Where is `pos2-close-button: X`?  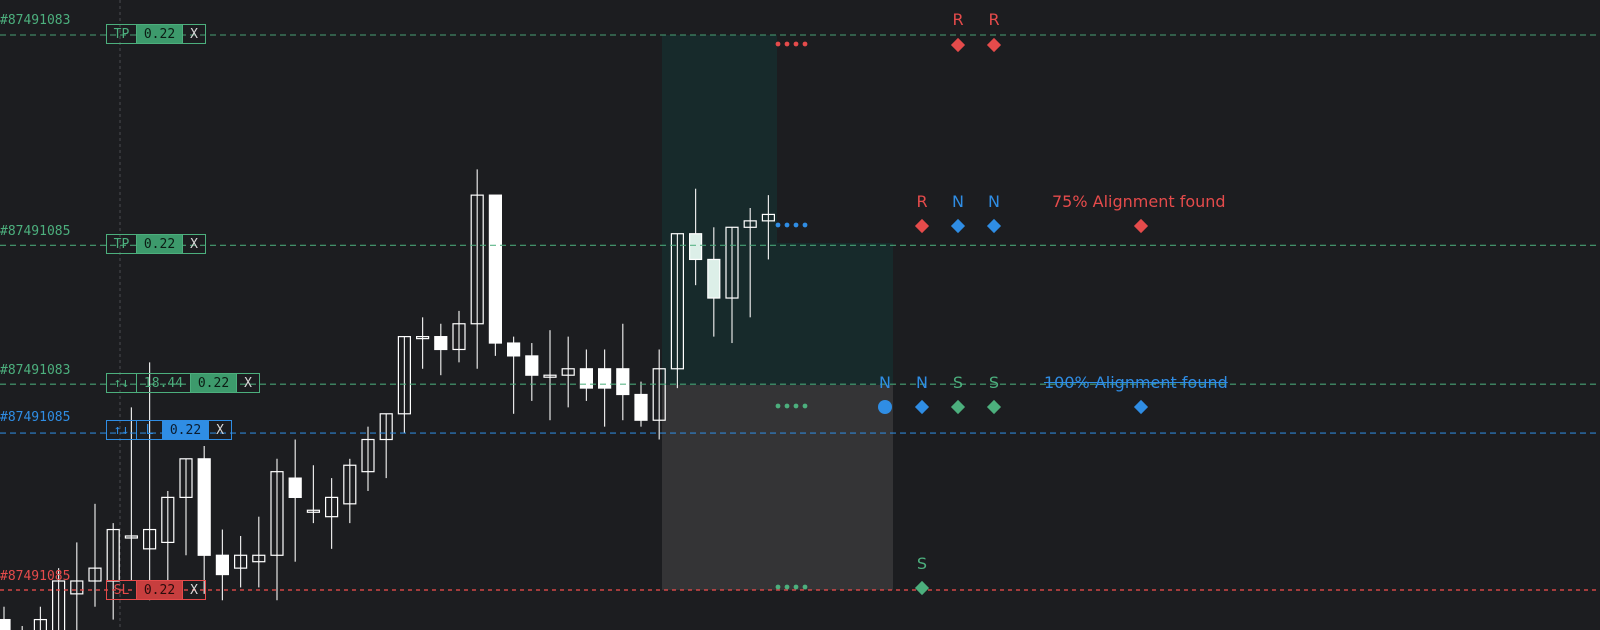
pos2-close-button: X is located at coordinates (220, 430).